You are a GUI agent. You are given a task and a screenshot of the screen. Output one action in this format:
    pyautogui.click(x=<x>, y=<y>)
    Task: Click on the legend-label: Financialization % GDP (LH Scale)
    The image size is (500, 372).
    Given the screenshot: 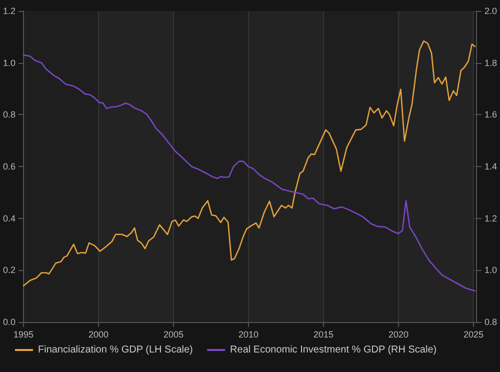 What is the action you would take?
    pyautogui.click(x=115, y=350)
    